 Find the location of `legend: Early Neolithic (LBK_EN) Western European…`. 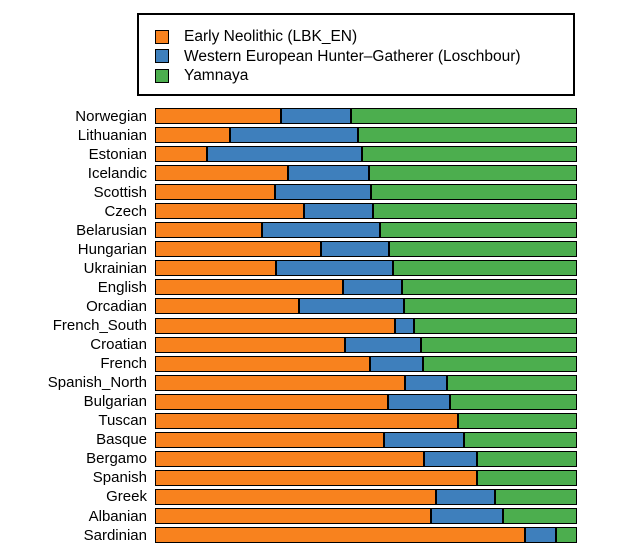

legend: Early Neolithic (LBK_EN) Western European… is located at coordinates (356, 54).